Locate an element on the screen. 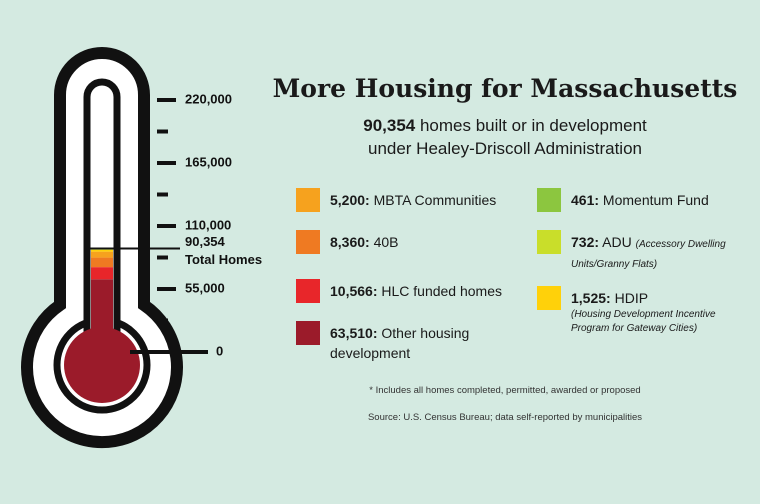 The image size is (760, 504). legend-name: 40B is located at coordinates (386, 242).